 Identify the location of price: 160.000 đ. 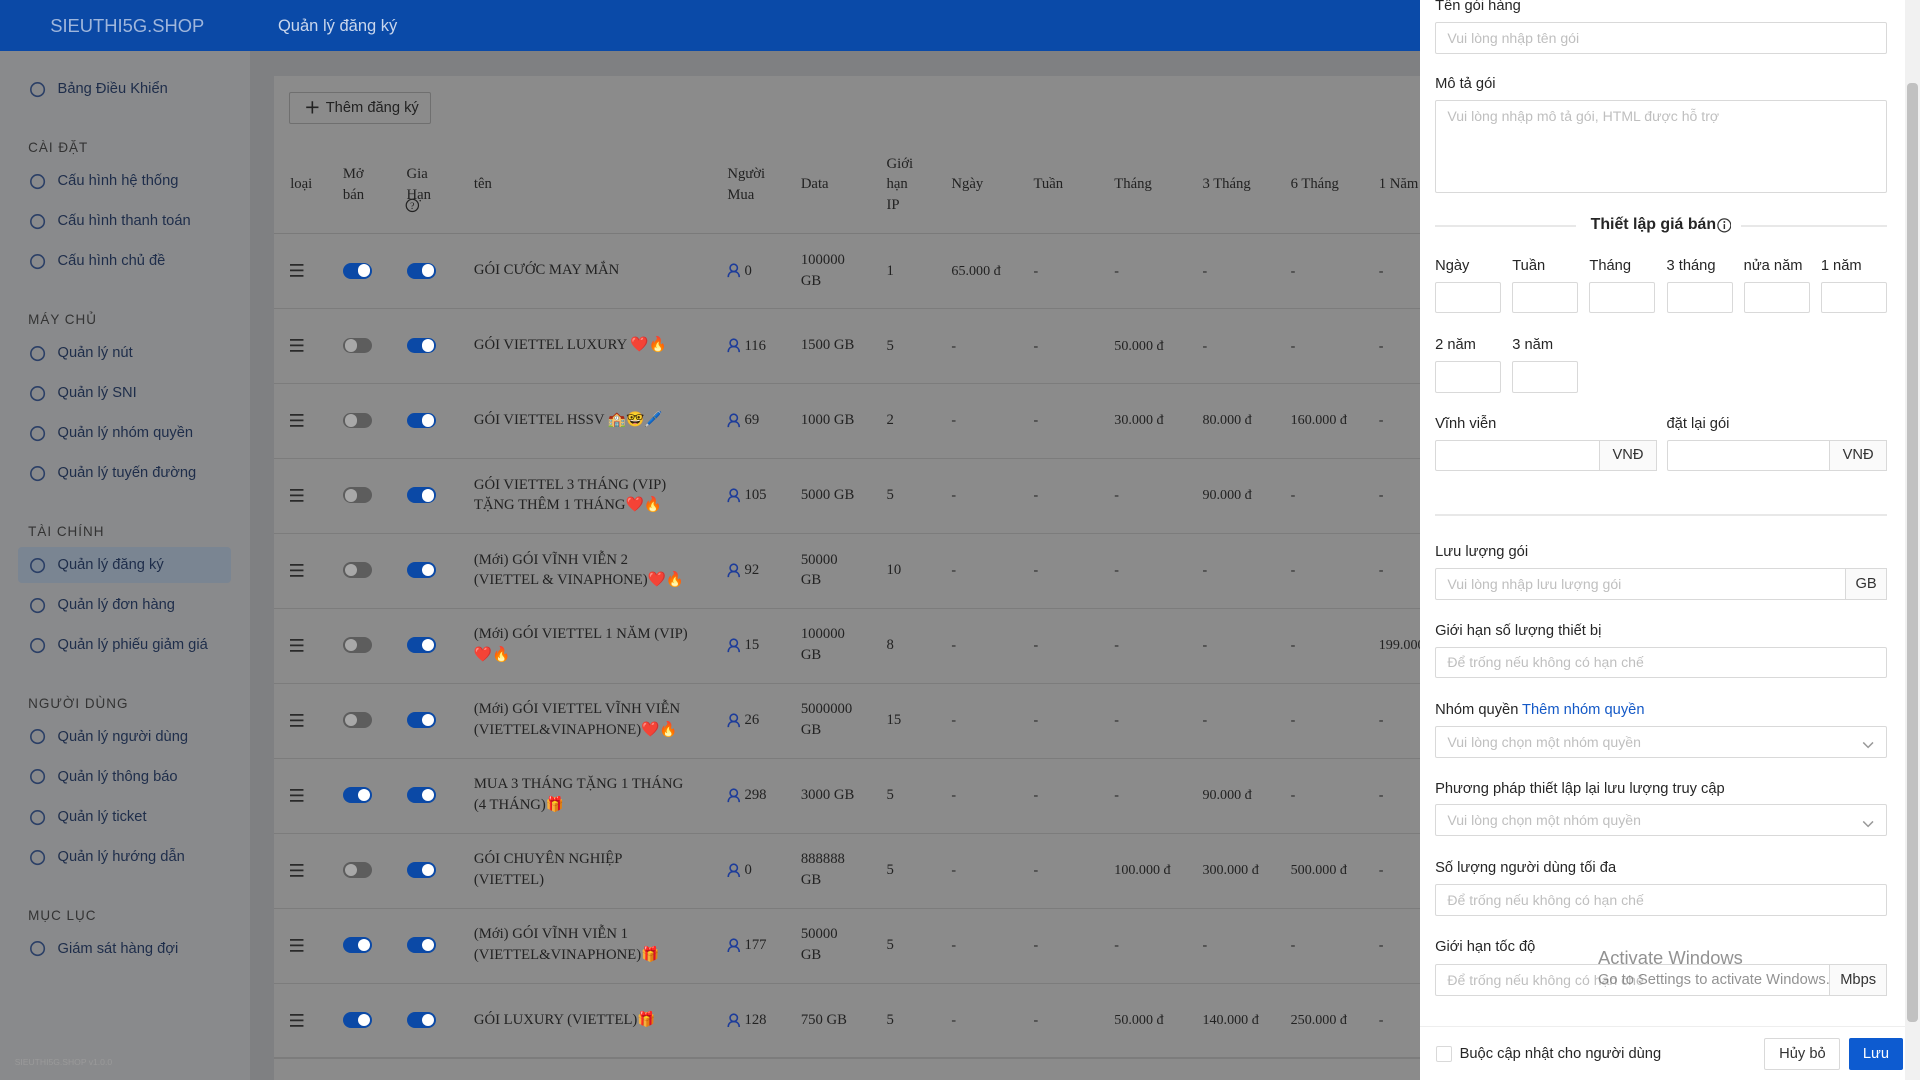
(1318, 420).